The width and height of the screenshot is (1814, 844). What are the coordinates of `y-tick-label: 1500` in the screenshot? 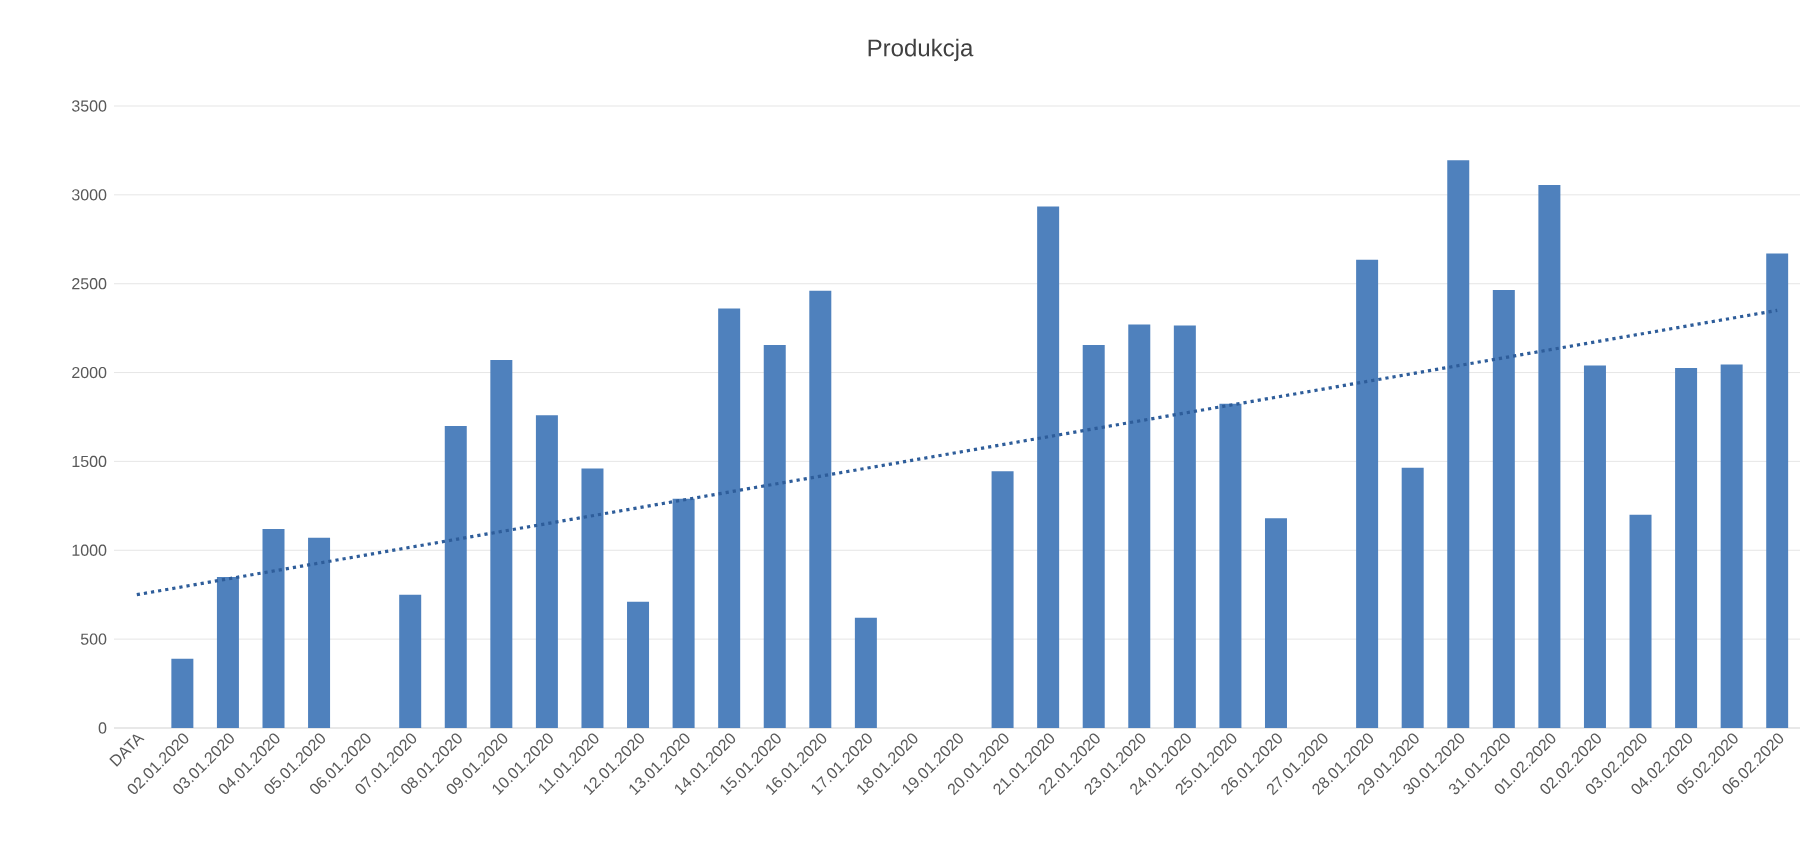 It's located at (89, 461).